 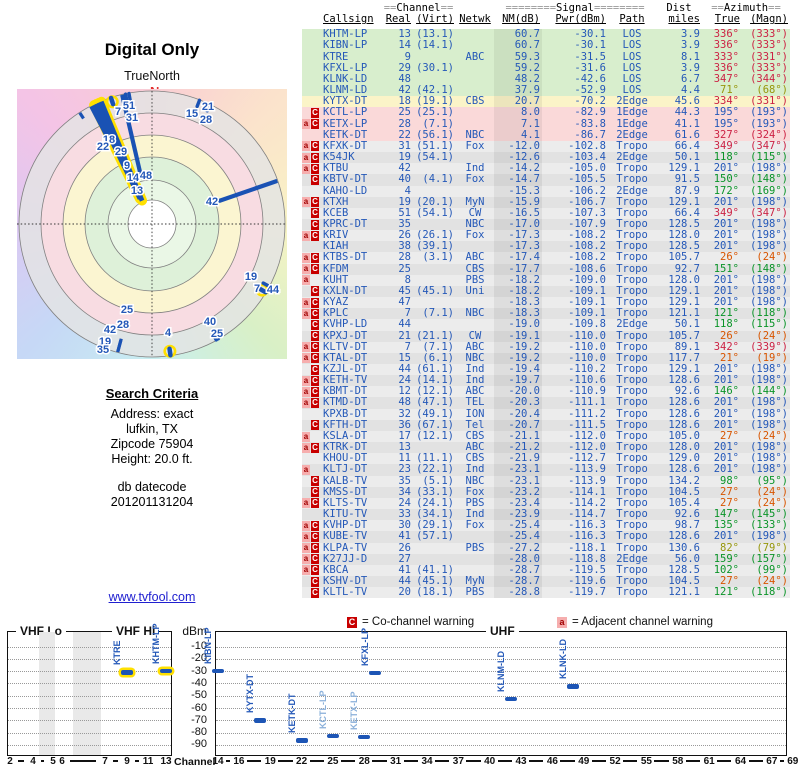 What do you see at coordinates (684, 224) in the screenshot?
I see `cell-distance-miles: 128.5` at bounding box center [684, 224].